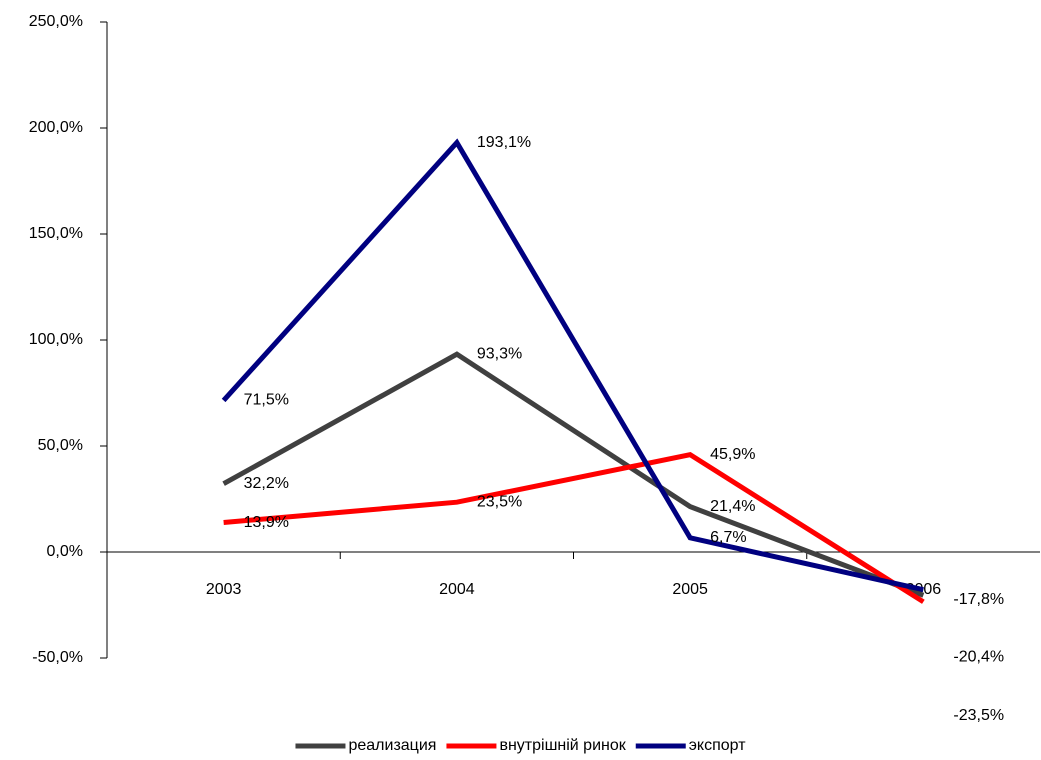 This screenshot has width=1041, height=760. Describe the element at coordinates (690, 589) in the screenshot. I see `x-tick-label: 2005` at that location.